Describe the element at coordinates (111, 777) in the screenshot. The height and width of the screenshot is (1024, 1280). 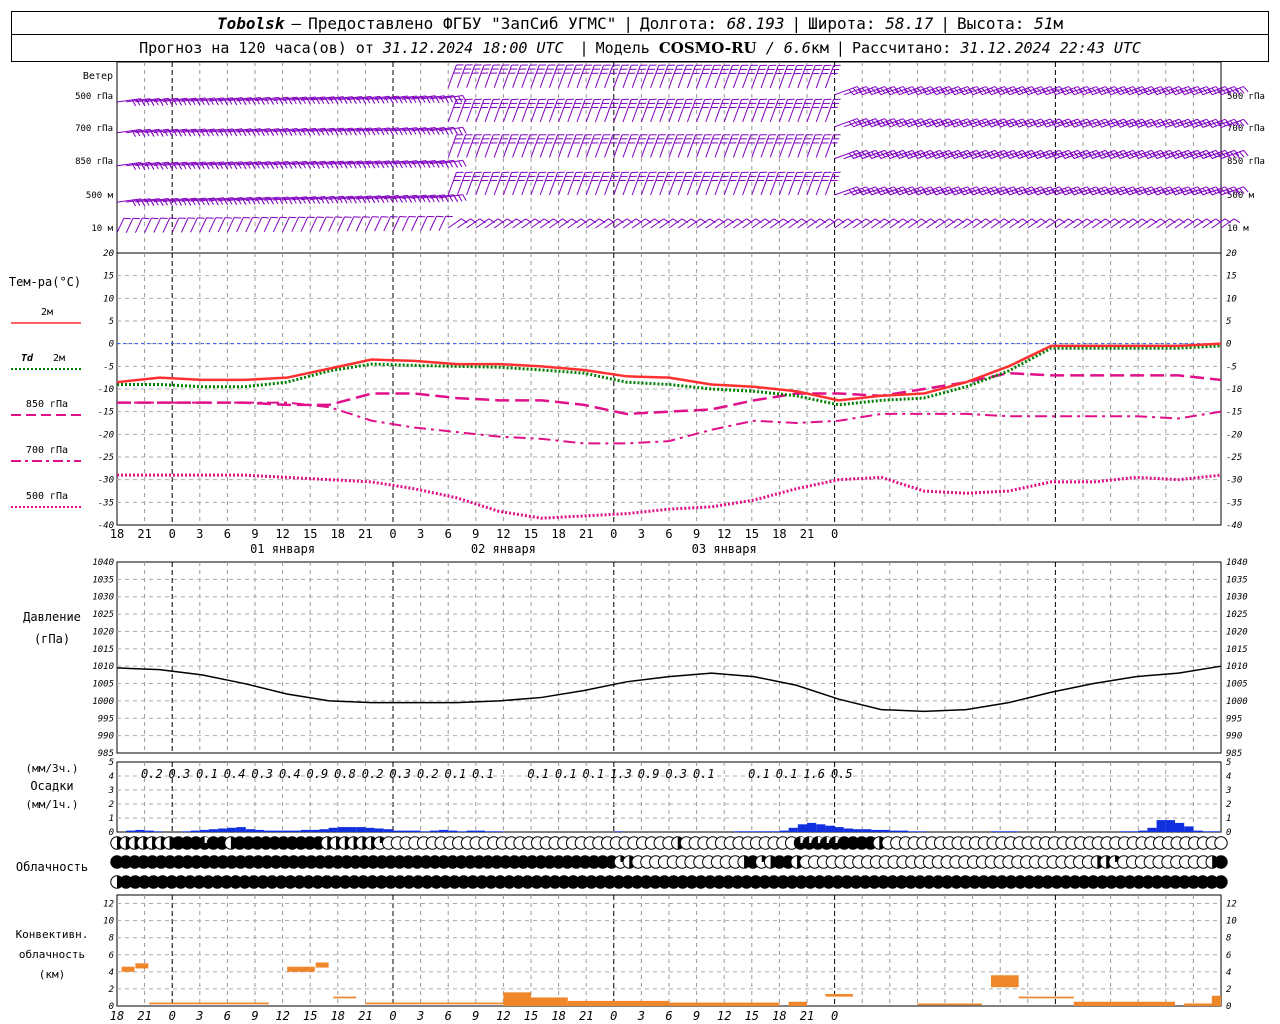
I see `precipitation-ytick-left: 4` at that location.